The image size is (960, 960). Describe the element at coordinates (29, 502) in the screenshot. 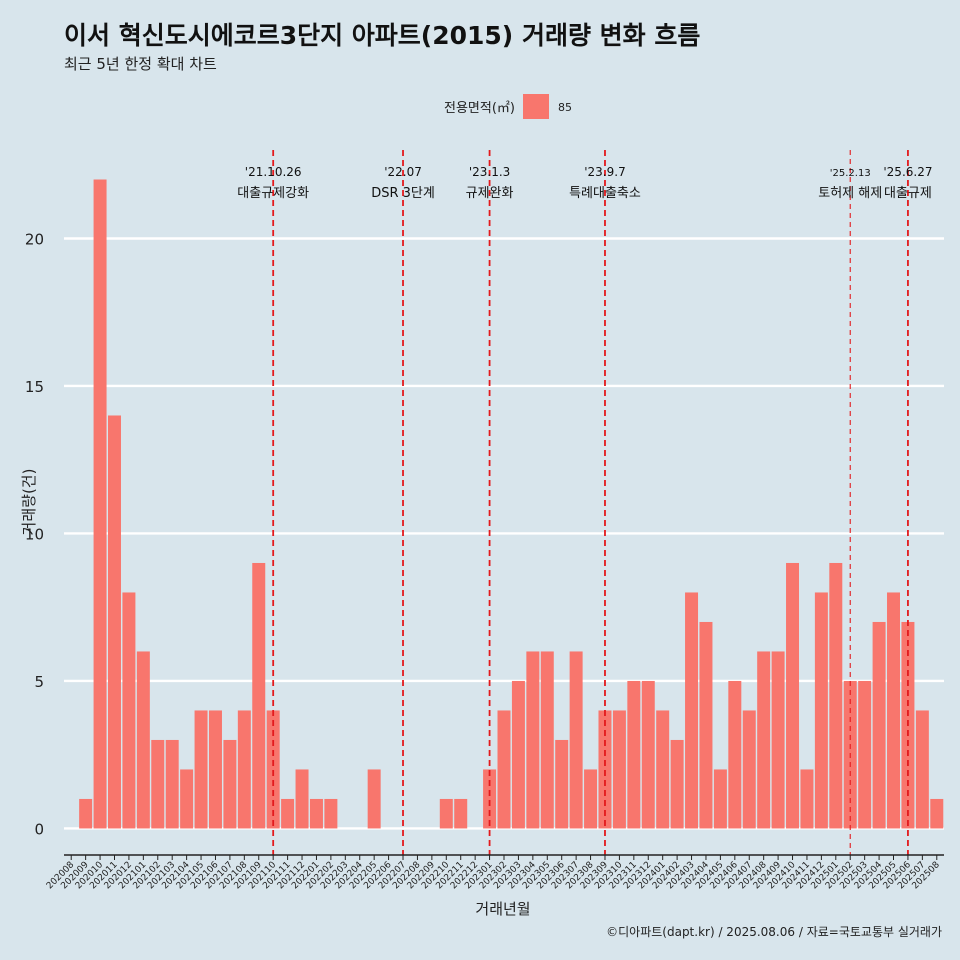

I see `y-axis-label: 거래량(건)` at that location.